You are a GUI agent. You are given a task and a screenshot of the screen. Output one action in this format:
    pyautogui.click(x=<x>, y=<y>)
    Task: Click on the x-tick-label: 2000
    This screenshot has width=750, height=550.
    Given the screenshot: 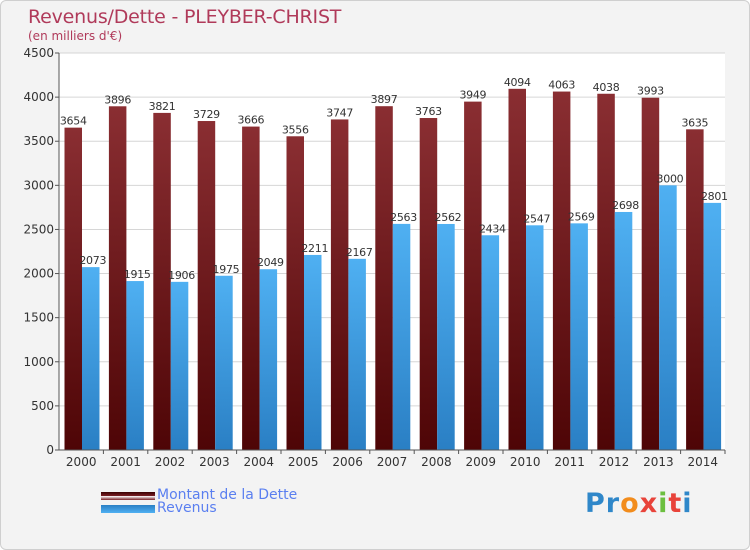 What is the action you would take?
    pyautogui.click(x=81, y=462)
    